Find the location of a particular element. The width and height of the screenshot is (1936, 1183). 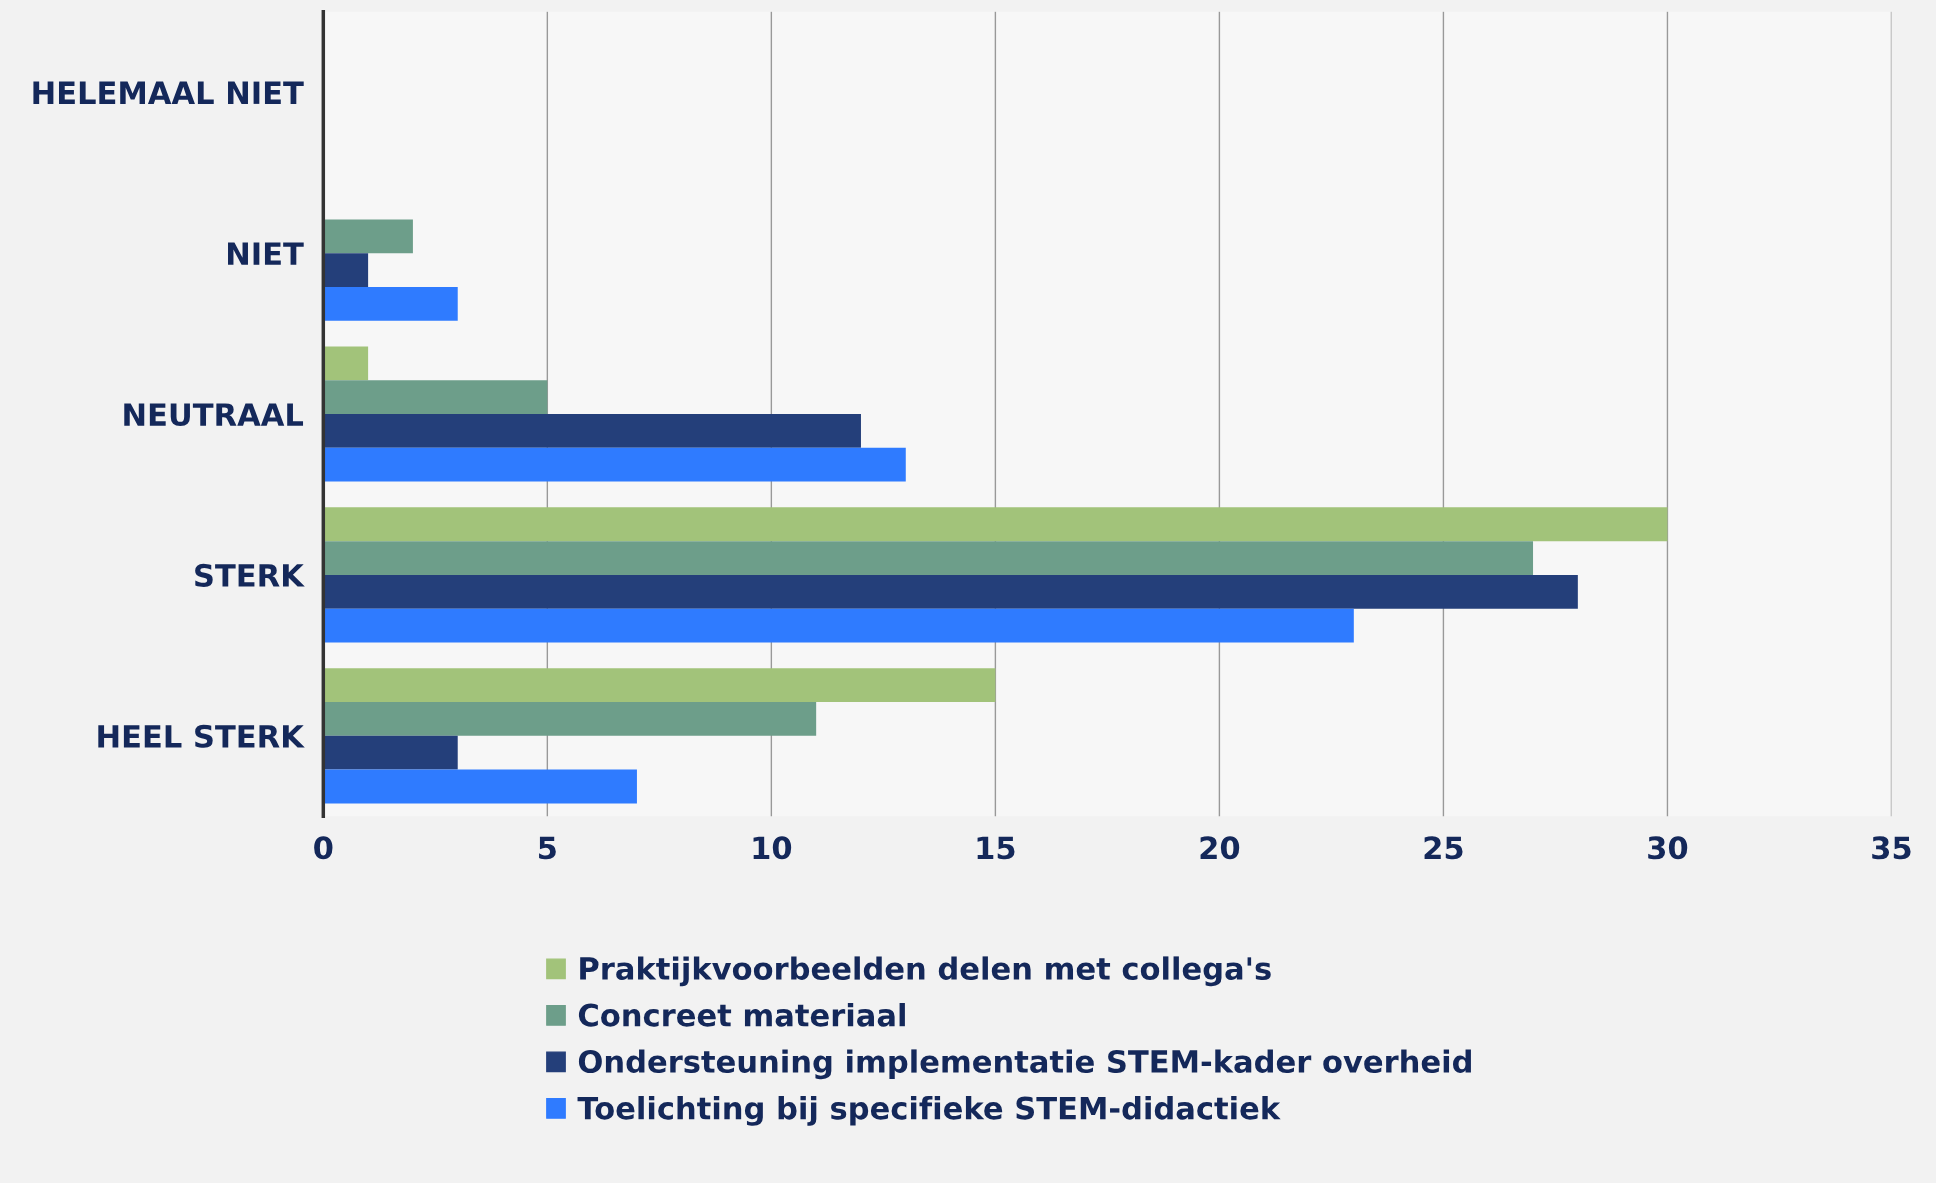

legend-label: Toelichting bij specifieke STEM-didactiek is located at coordinates (929, 1111).